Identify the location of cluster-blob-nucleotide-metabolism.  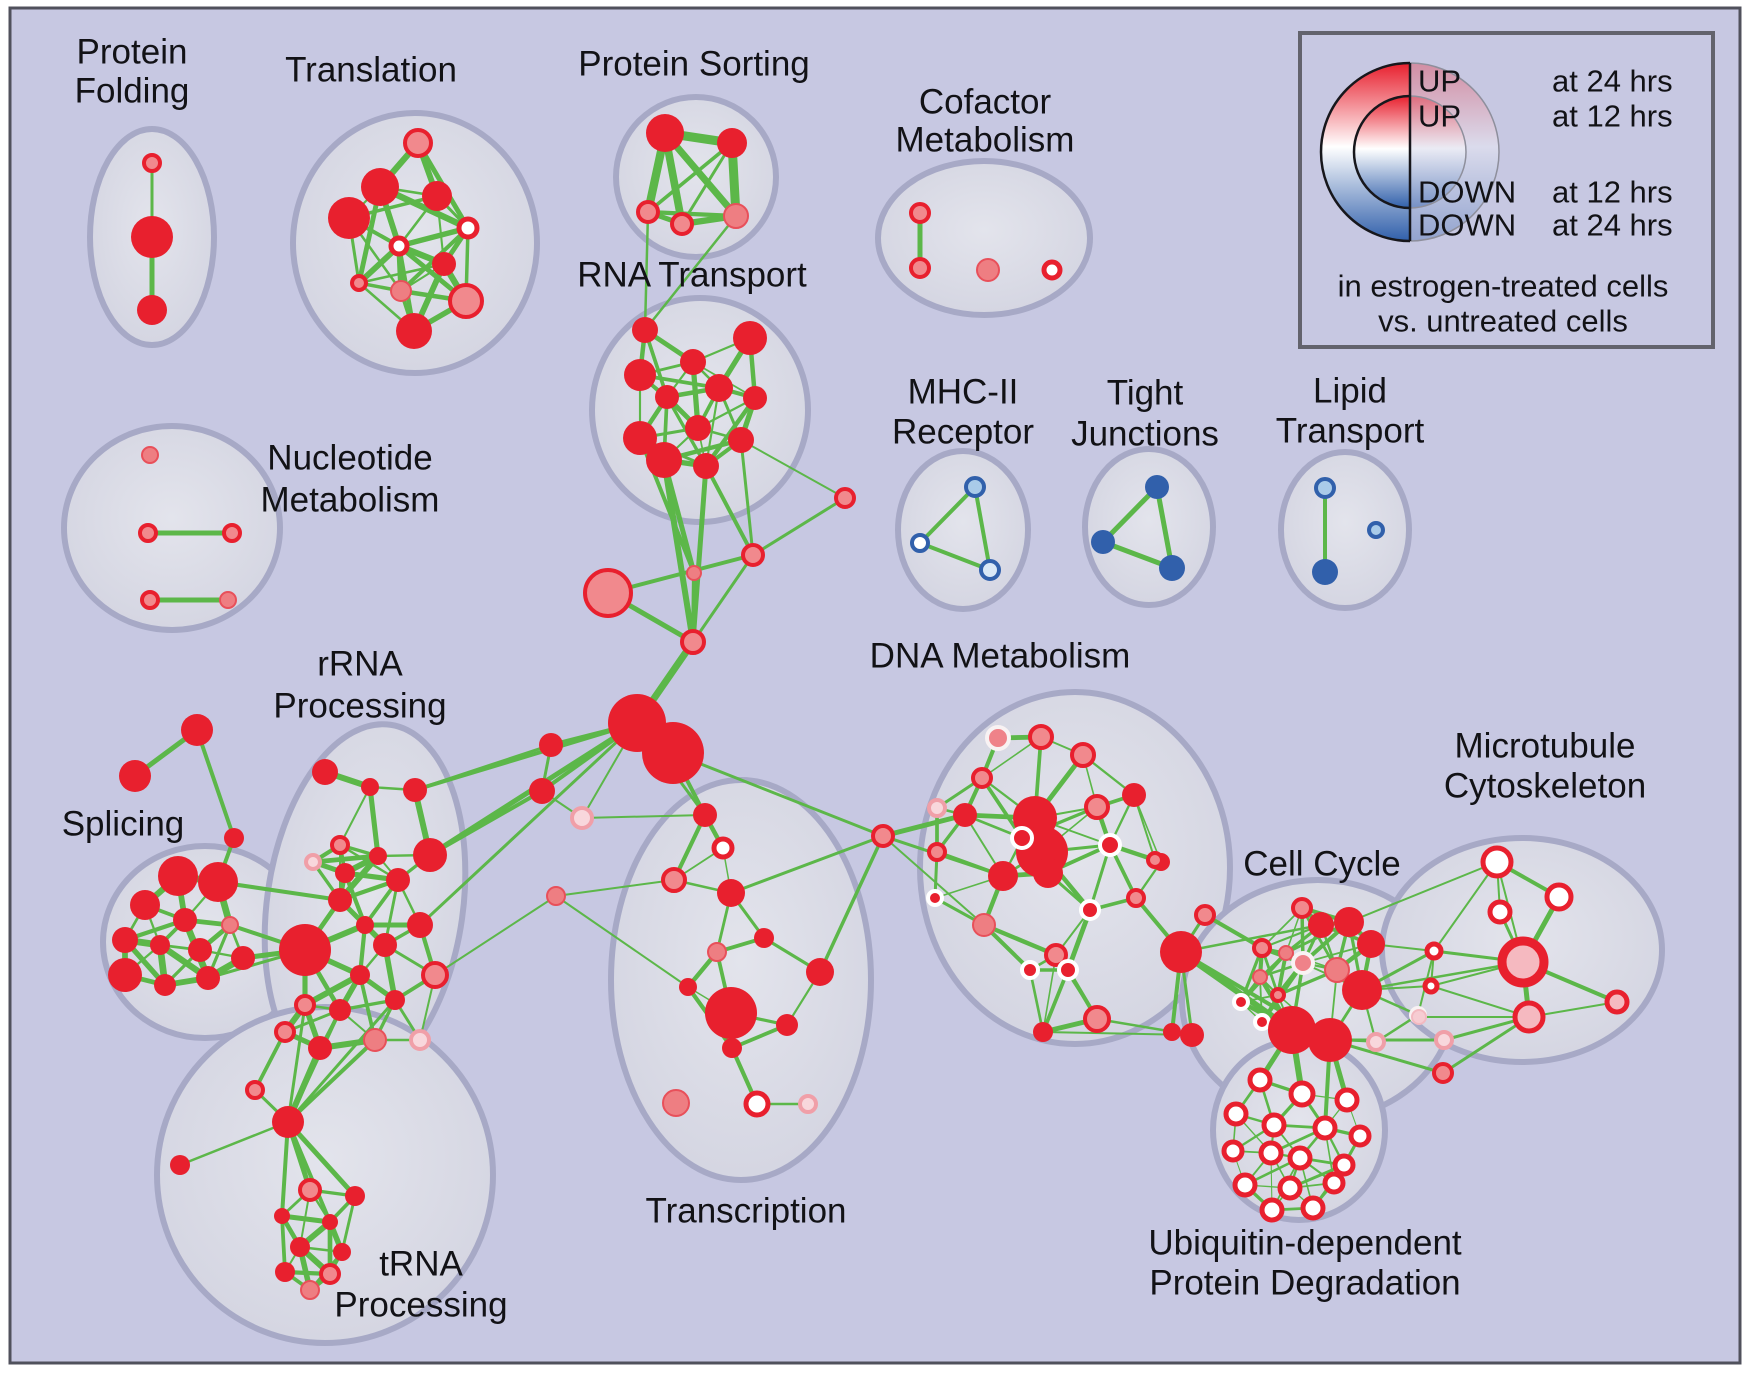
(172, 528).